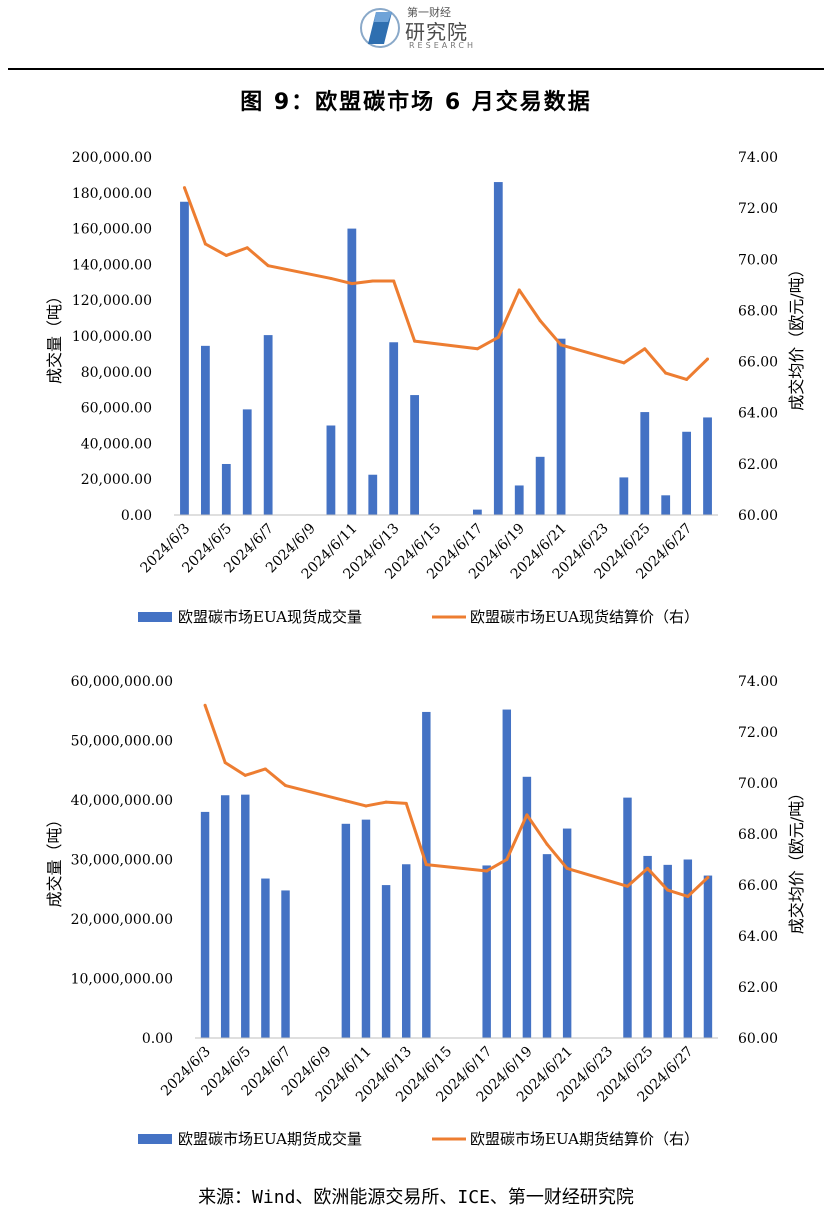 This screenshot has width=832, height=1214. I want to click on y-left-tick-label: 10,000,000.00, so click(122, 980).